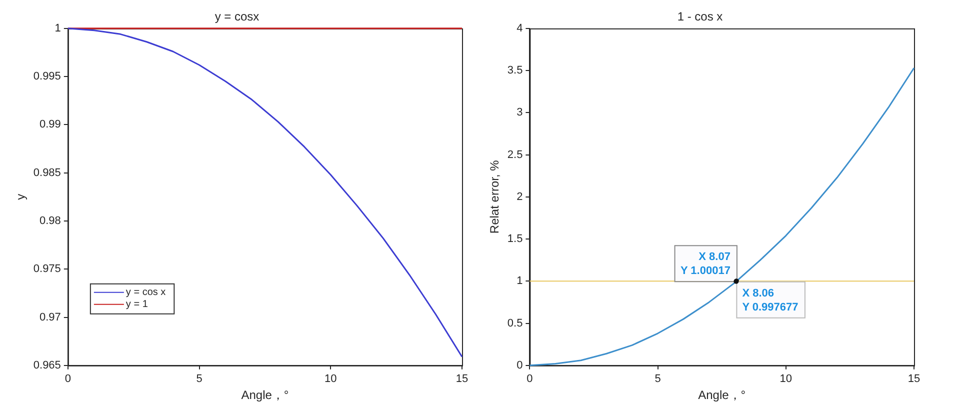 This screenshot has height=409, width=956. What do you see at coordinates (519, 365) in the screenshot?
I see `y-tick-label: 0` at bounding box center [519, 365].